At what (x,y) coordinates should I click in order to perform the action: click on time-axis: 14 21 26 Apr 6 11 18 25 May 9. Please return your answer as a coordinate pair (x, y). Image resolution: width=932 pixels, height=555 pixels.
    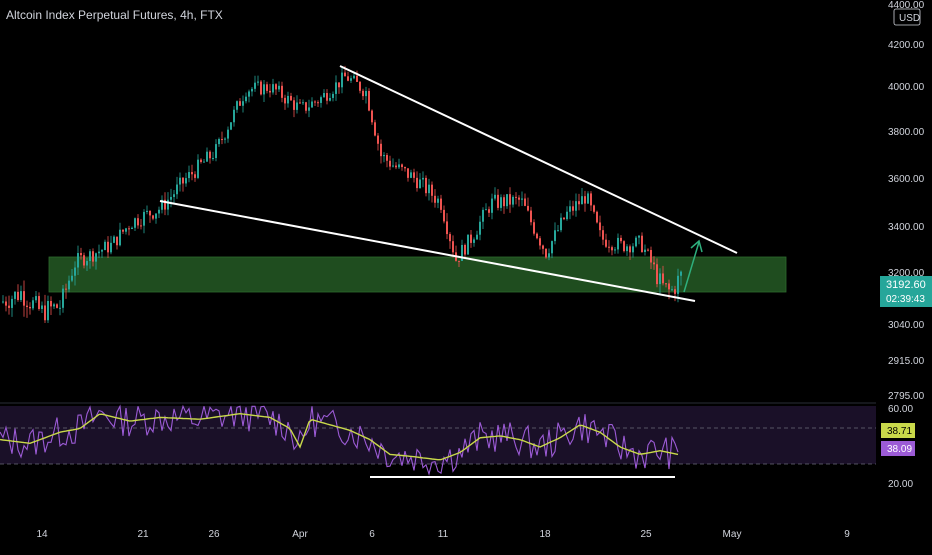
    Looking at the image, I should click on (443, 534).